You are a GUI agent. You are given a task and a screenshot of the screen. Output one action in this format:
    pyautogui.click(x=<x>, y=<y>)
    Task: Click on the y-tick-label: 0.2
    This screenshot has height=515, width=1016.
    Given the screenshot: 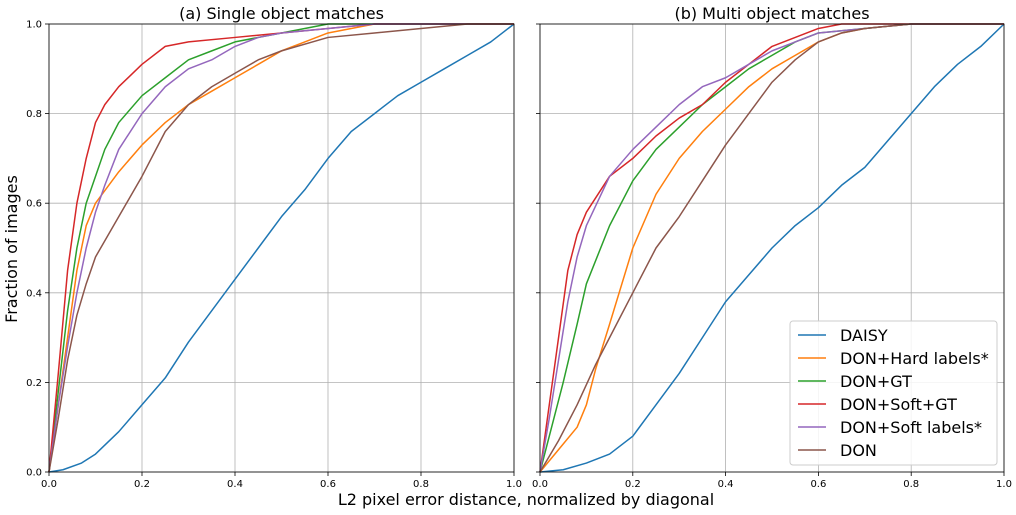 What is the action you would take?
    pyautogui.click(x=34, y=383)
    